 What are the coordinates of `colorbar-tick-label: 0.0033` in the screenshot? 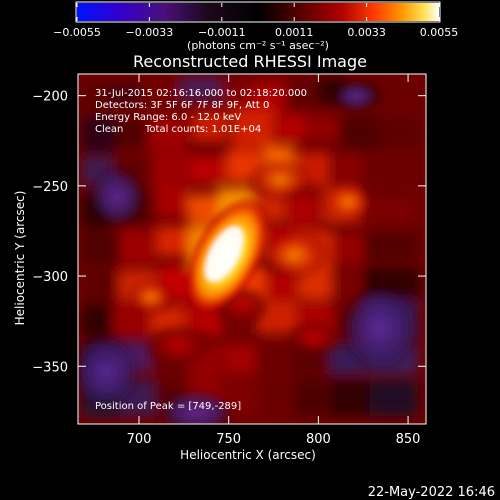 It's located at (366, 32).